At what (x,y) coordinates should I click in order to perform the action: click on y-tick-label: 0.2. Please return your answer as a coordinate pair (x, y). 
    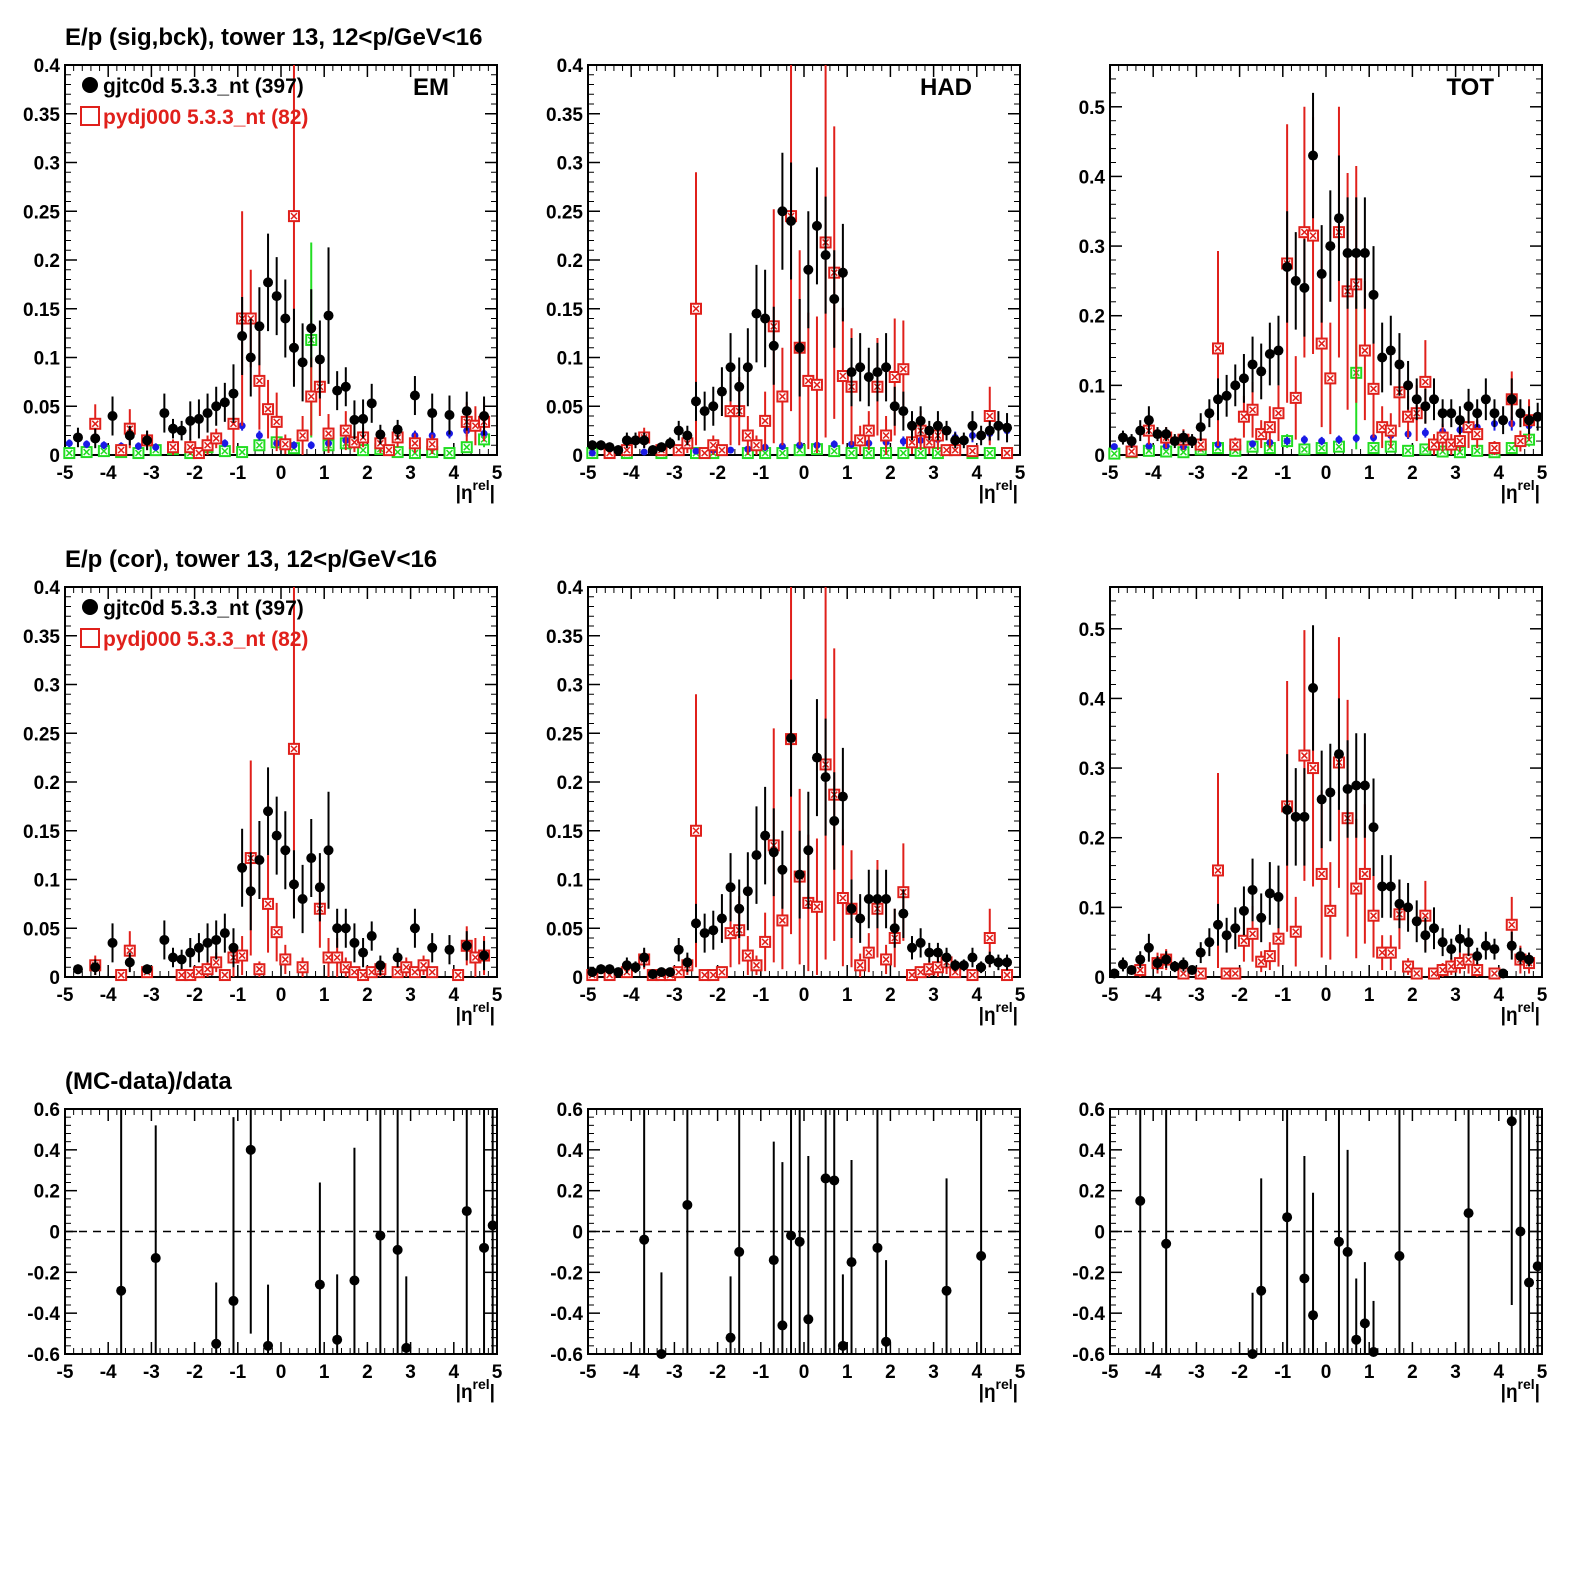
    Looking at the image, I should click on (570, 783).